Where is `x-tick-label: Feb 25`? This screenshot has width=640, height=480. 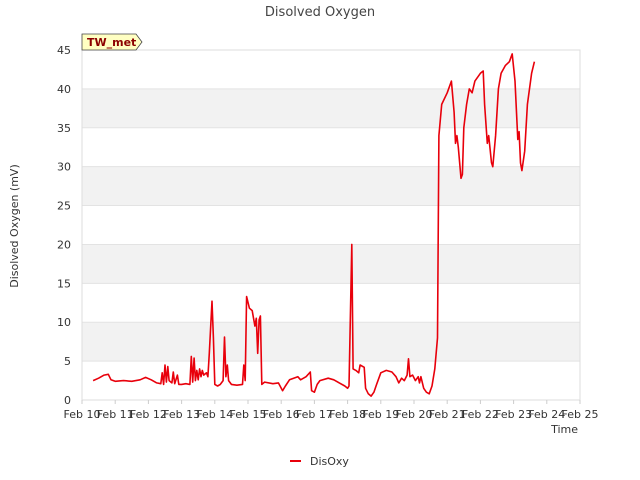
x-tick-label: Feb 25 is located at coordinates (580, 414).